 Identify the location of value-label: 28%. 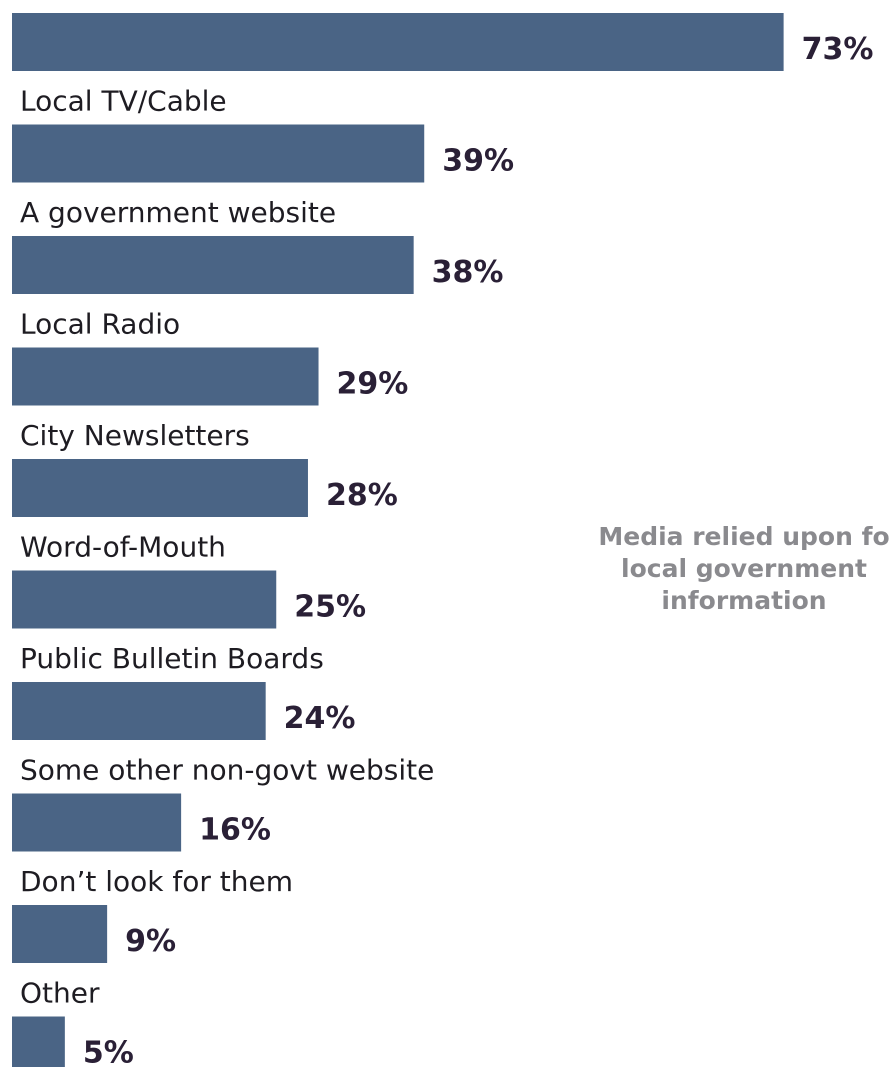
(362, 495).